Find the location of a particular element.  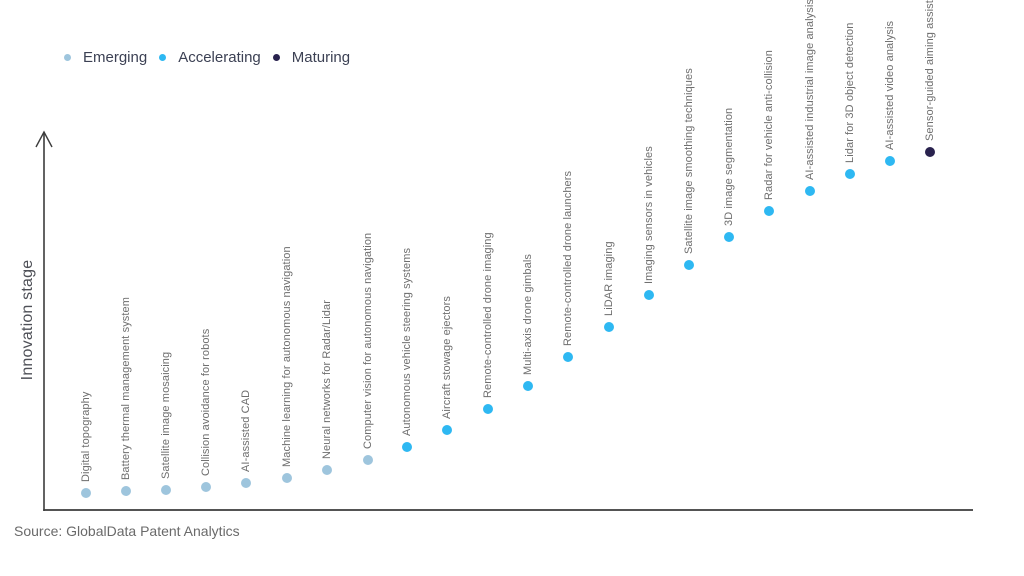

data-point-label: Collision avoidance for robots is located at coordinates (206, 402).